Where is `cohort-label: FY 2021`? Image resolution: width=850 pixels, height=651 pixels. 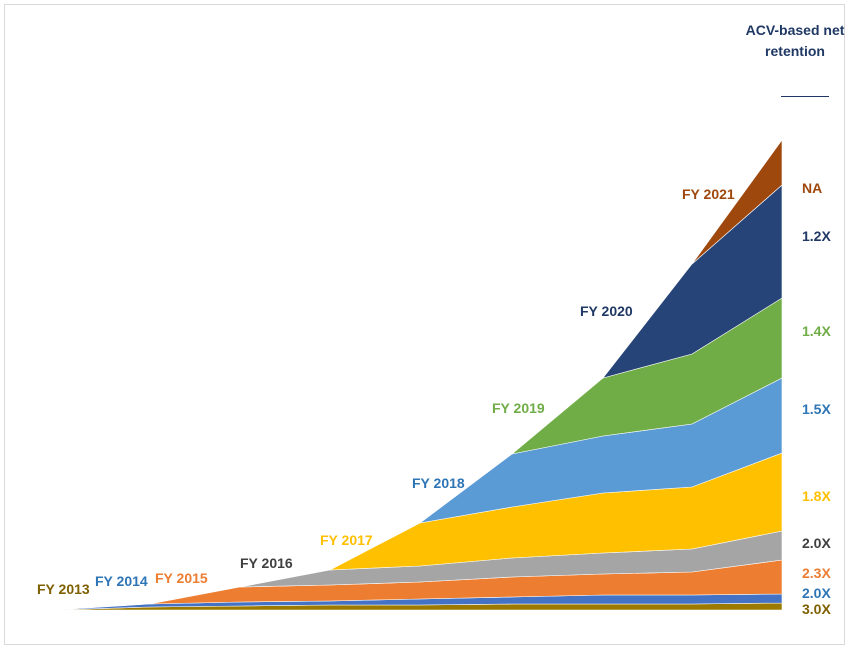 cohort-label: FY 2021 is located at coordinates (708, 194).